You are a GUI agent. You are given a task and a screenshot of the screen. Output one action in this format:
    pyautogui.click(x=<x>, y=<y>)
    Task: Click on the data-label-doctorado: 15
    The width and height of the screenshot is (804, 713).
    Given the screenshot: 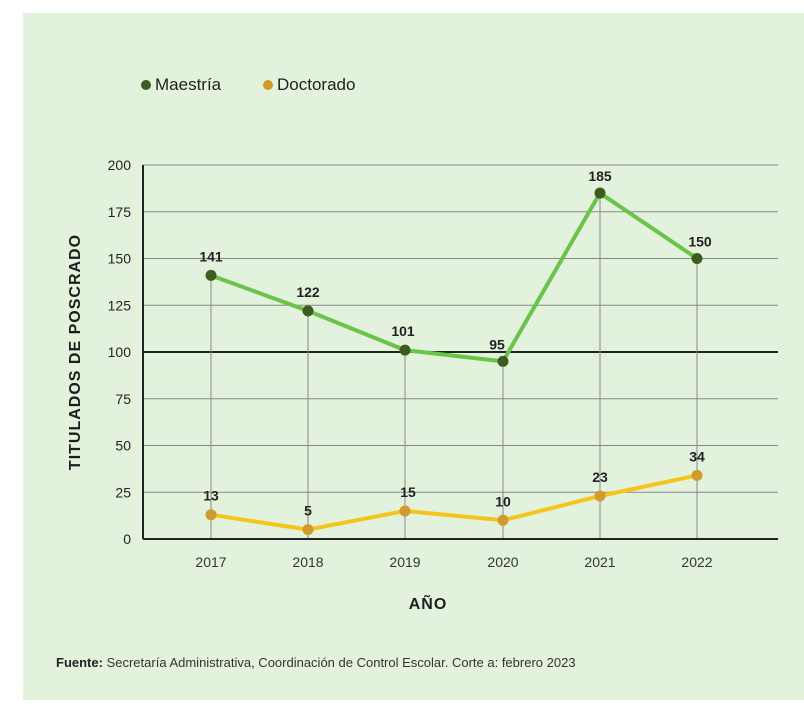 What is the action you would take?
    pyautogui.click(x=408, y=492)
    